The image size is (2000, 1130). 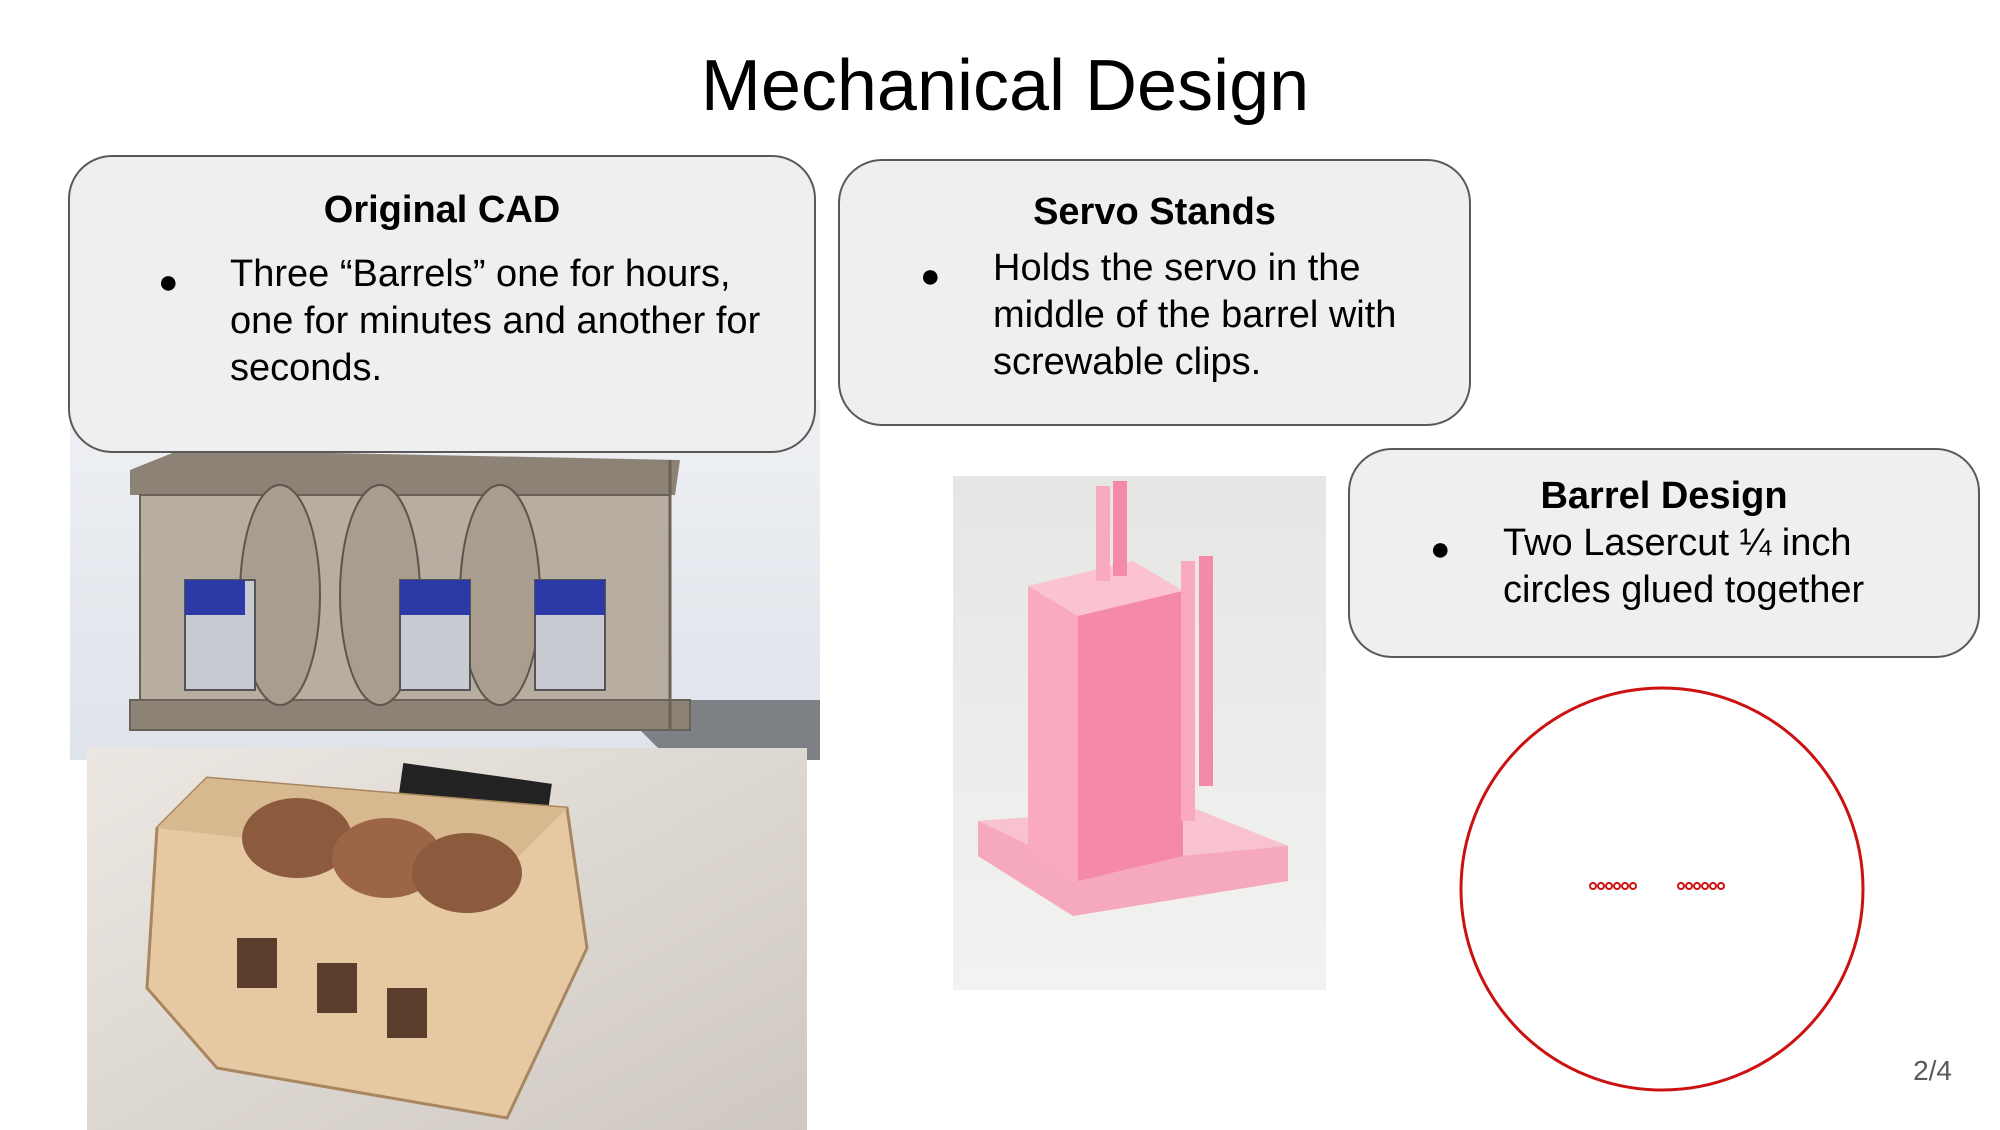 I want to click on barrel-circle-image, so click(x=1662, y=889).